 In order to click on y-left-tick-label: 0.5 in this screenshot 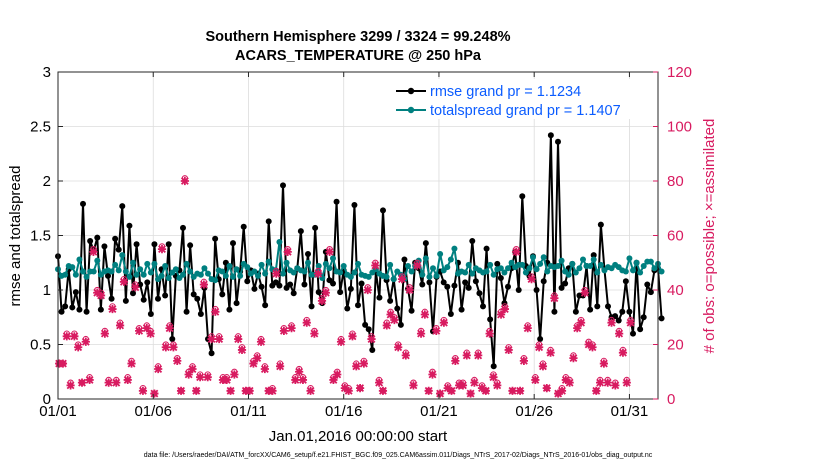, I will do `click(40, 345)`.